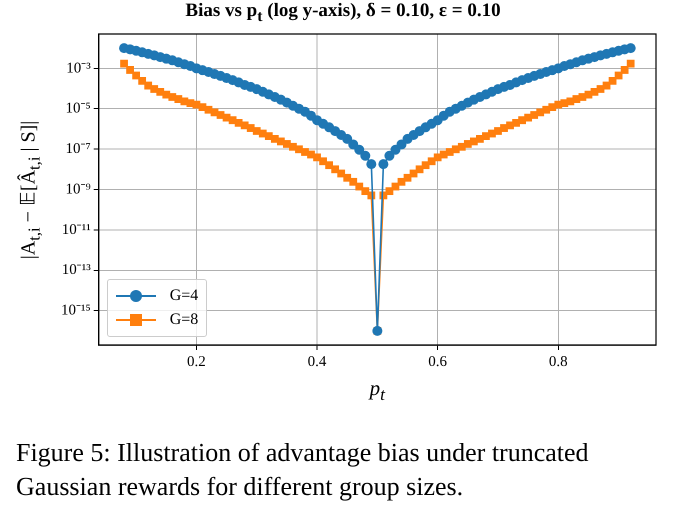 Image resolution: width=686 pixels, height=522 pixels. Describe the element at coordinates (378, 391) in the screenshot. I see `x-axis-title: p$_{t}$` at that location.